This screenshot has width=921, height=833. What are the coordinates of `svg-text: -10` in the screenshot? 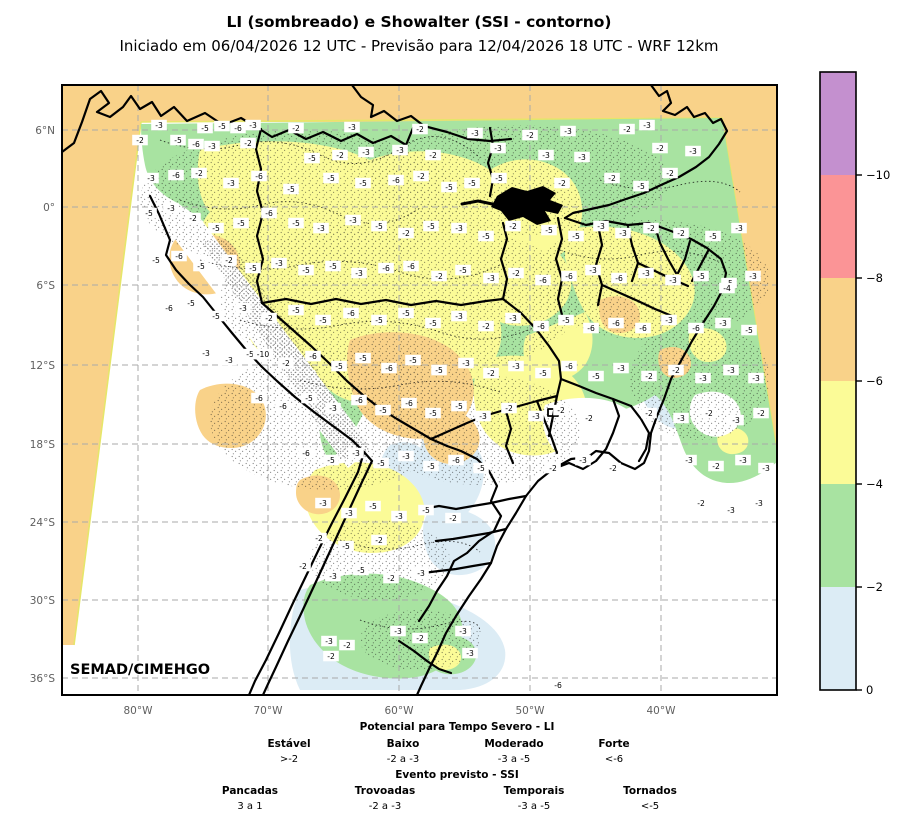 It's located at (263, 354).